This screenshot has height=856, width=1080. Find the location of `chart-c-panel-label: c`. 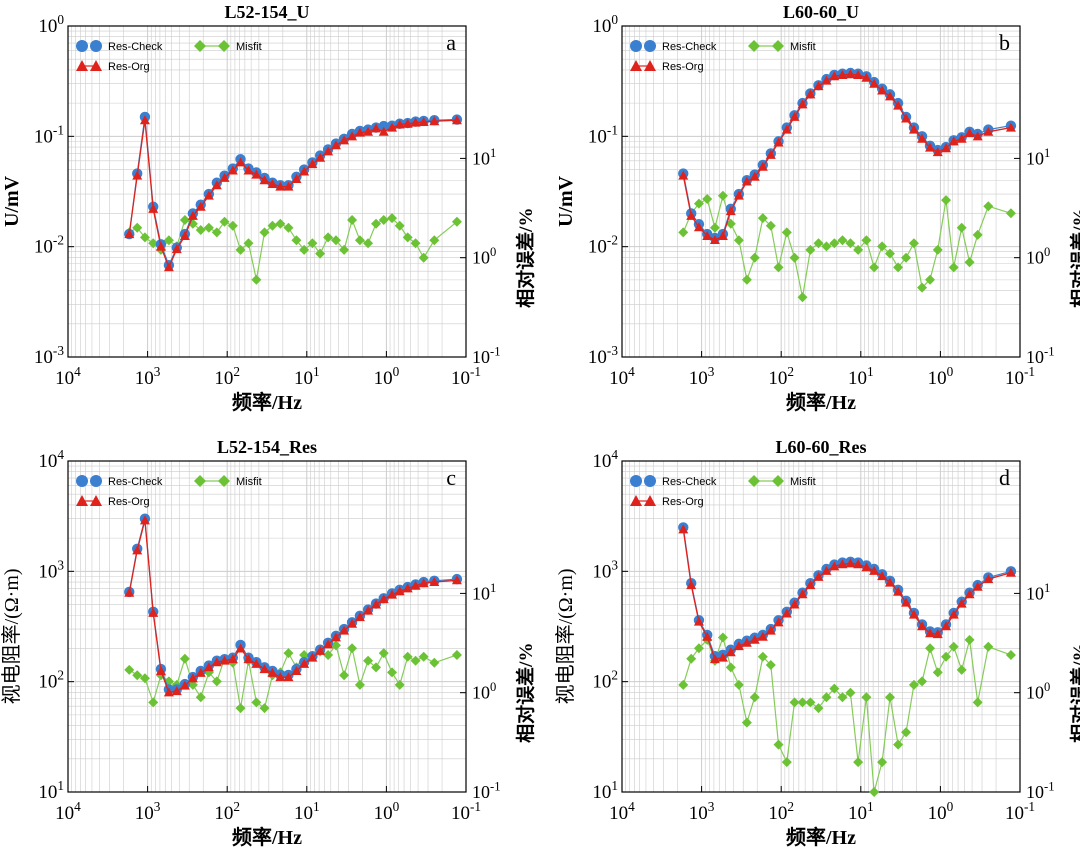

chart-c-panel-label: c is located at coordinates (451, 477).